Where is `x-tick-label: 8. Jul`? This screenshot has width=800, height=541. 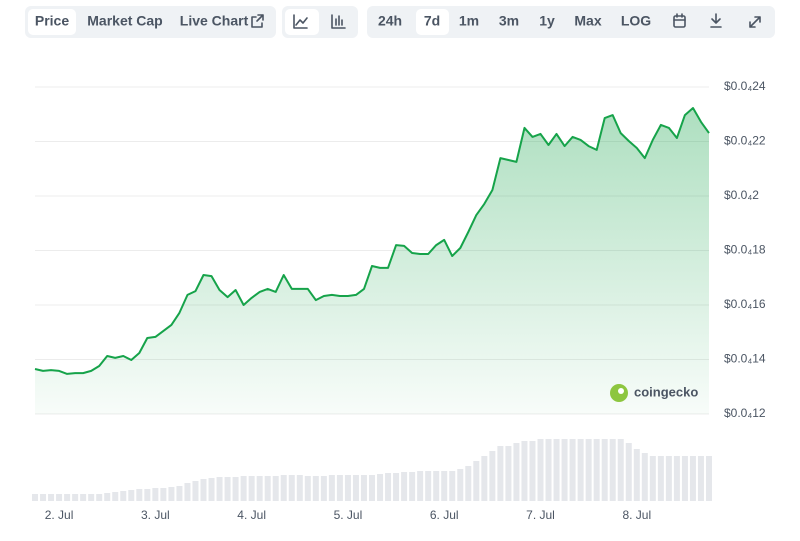
x-tick-label: 8. Jul is located at coordinates (636, 515).